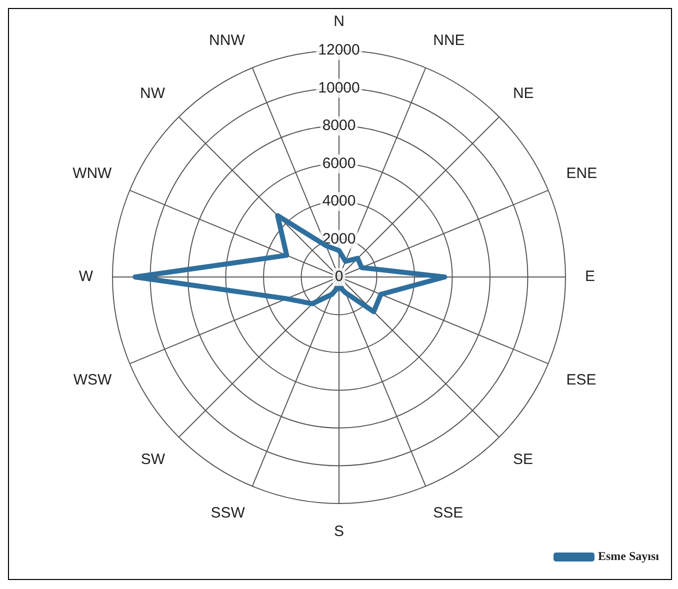 The image size is (678, 589). I want to click on spoke-label: NNW, so click(227, 40).